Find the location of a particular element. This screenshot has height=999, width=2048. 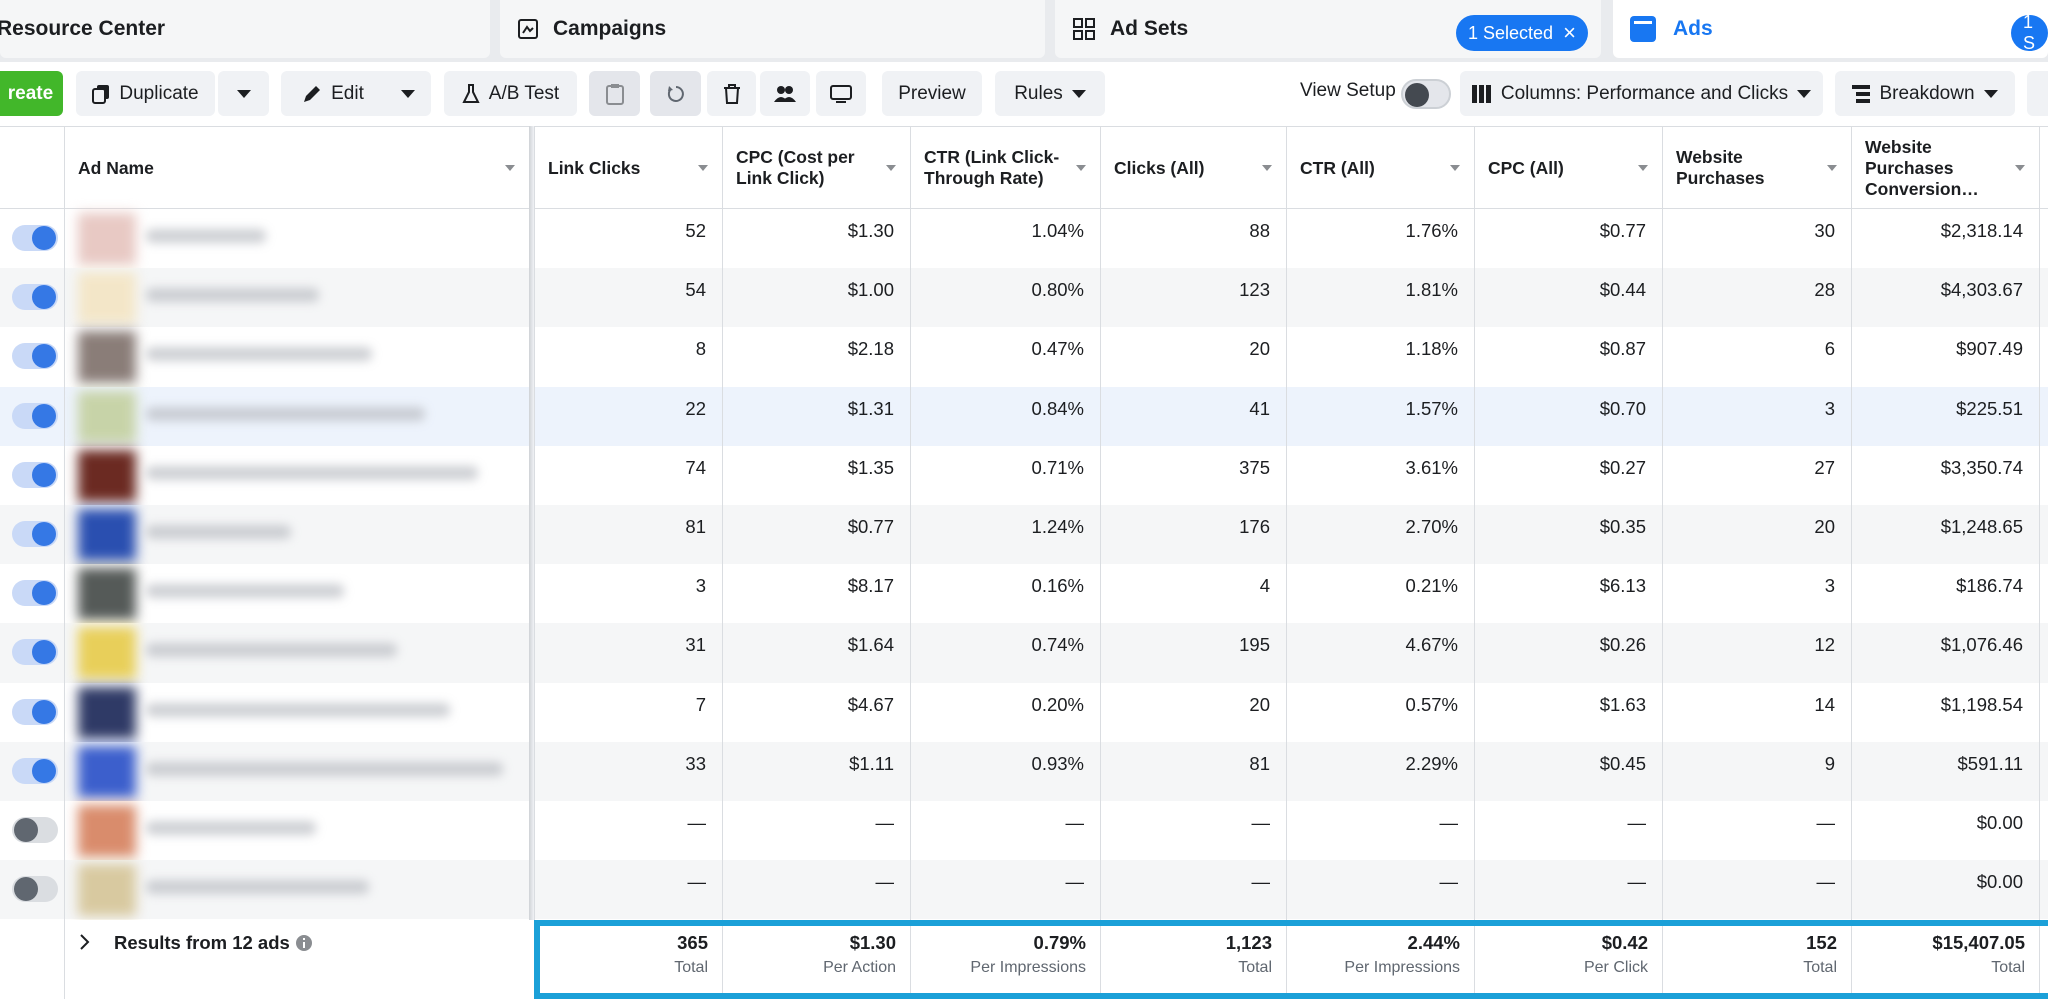

tab: Ad Sets is located at coordinates (1328, 29).